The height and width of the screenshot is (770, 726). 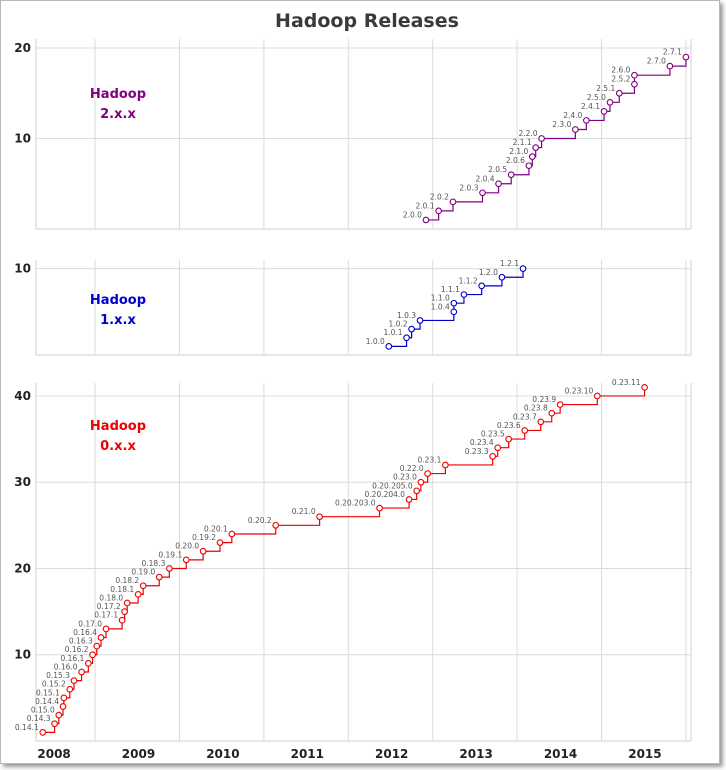 I want to click on release-label: 1.2.1, so click(x=509, y=263).